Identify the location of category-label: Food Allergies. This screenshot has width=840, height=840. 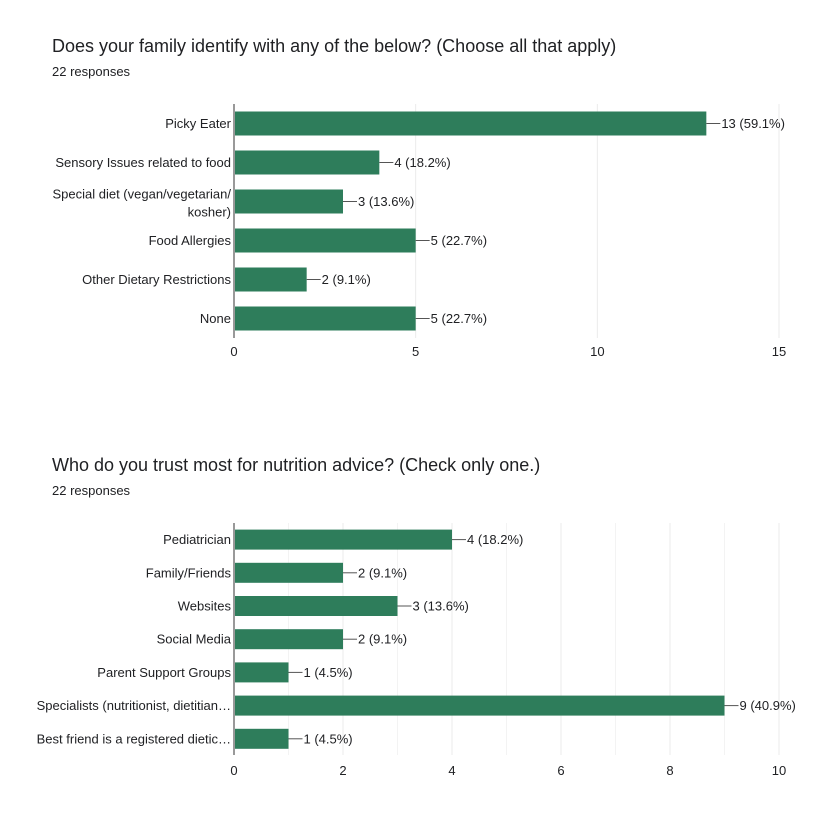
(190, 240).